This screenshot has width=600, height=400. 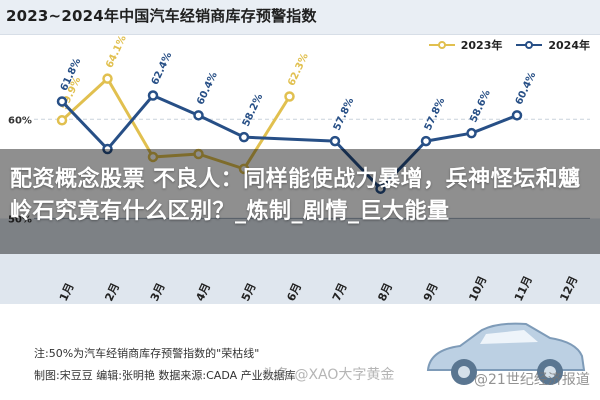 What do you see at coordinates (116, 52) in the screenshot?
I see `data-label-2023: 64.1%` at bounding box center [116, 52].